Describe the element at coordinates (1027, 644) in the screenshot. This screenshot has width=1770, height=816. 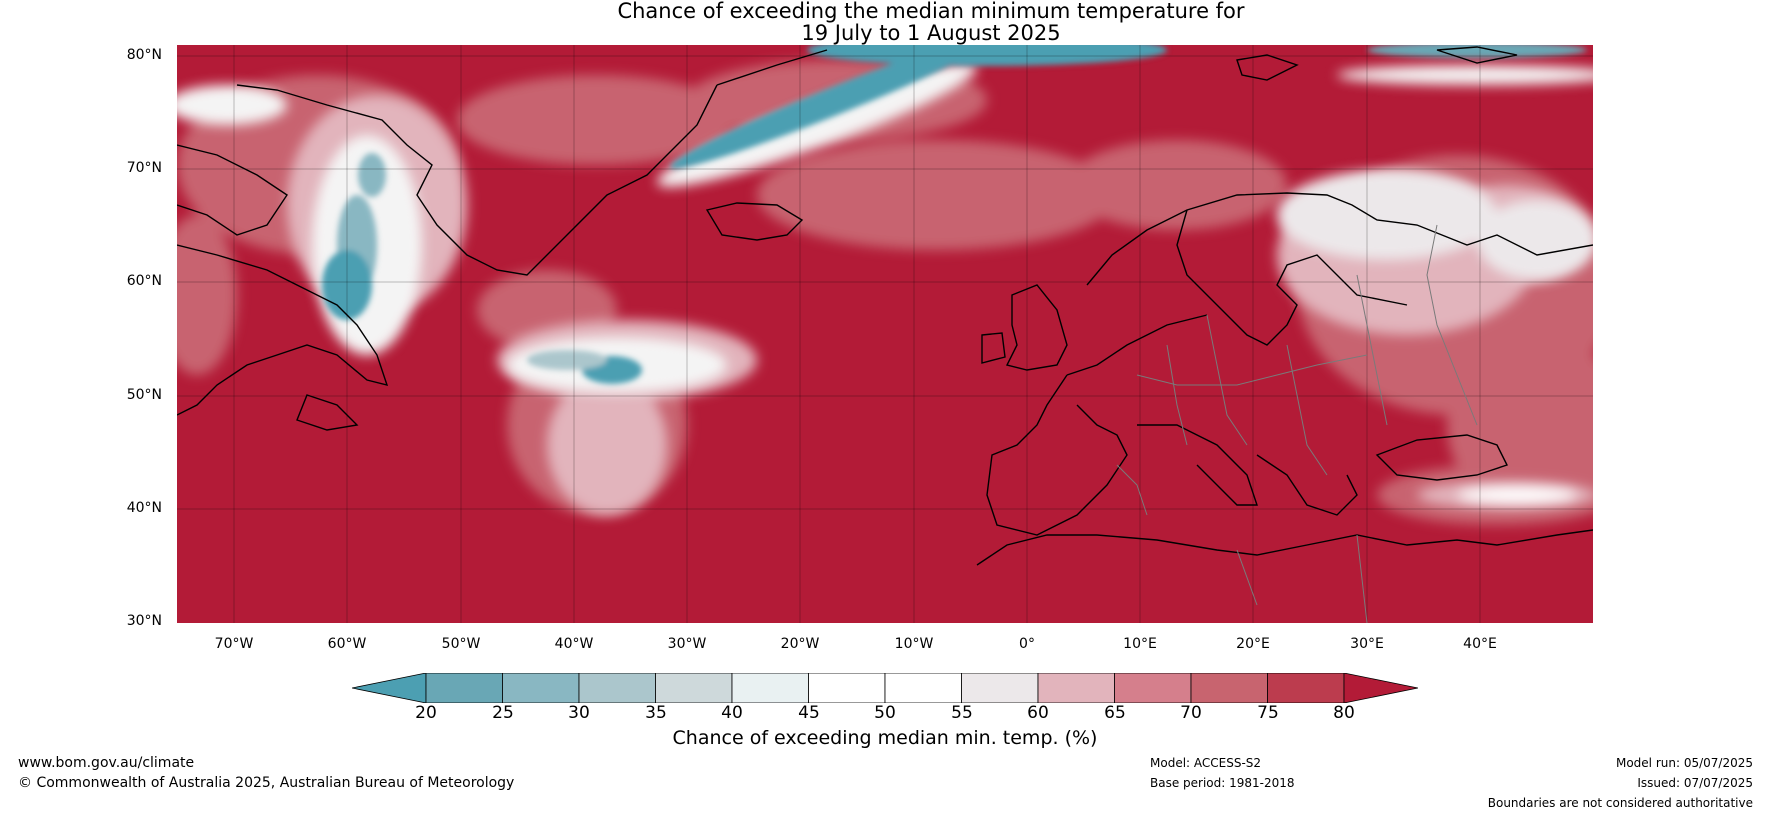
I see `lon-label-0: 0°` at that location.